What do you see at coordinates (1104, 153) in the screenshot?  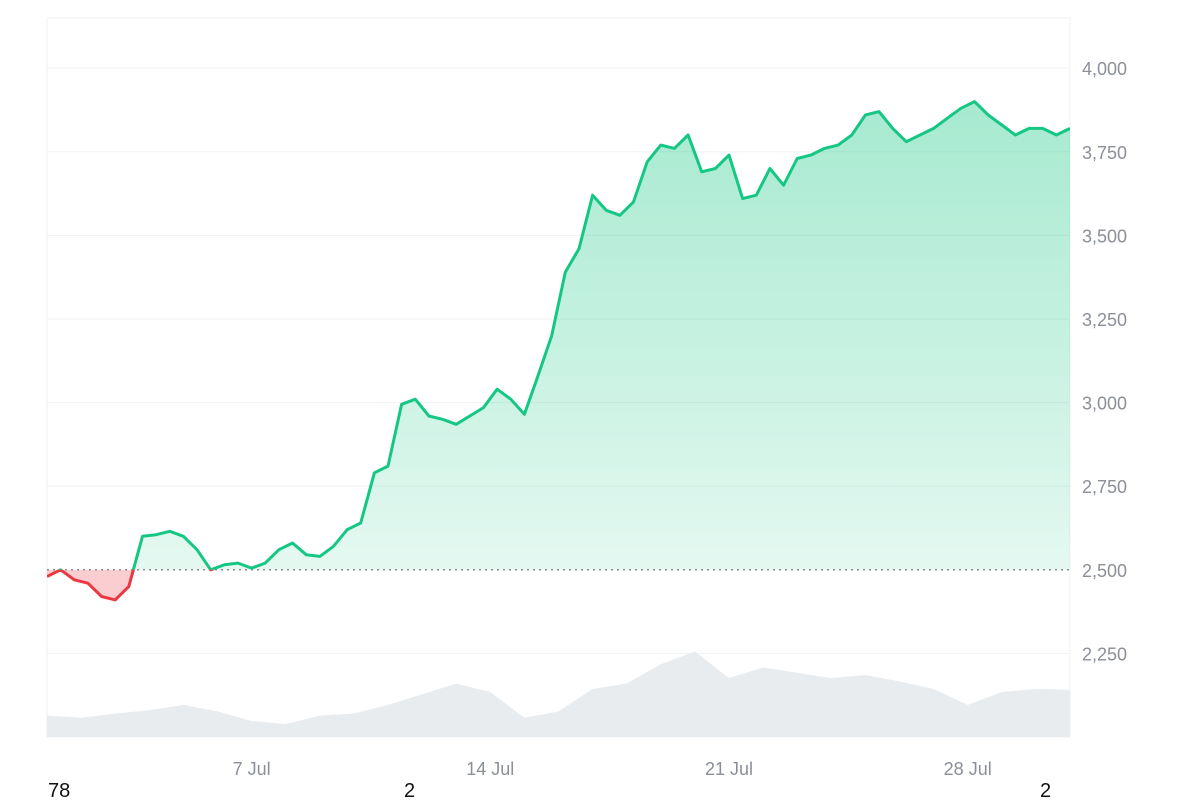 I see `y-tick-label: 3,750` at bounding box center [1104, 153].